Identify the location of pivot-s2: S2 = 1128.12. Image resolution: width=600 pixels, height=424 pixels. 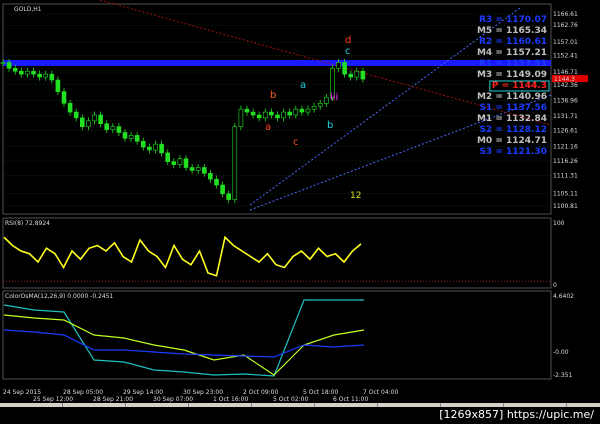
(513, 130).